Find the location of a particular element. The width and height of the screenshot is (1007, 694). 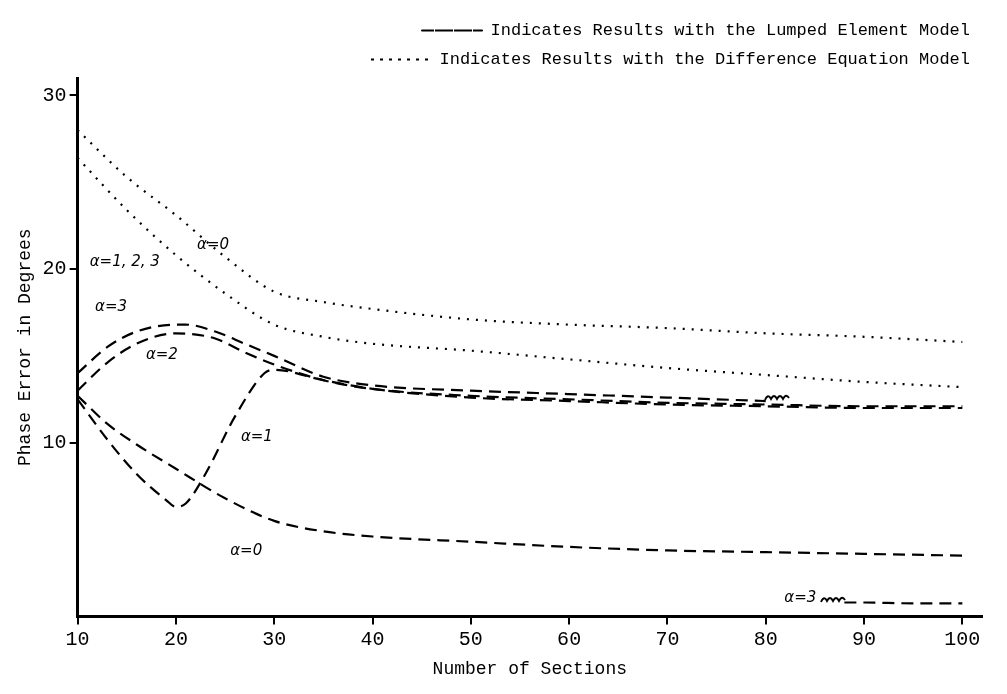

legend-label: Indicates Results with the Lumped Element Model is located at coordinates (730, 30).